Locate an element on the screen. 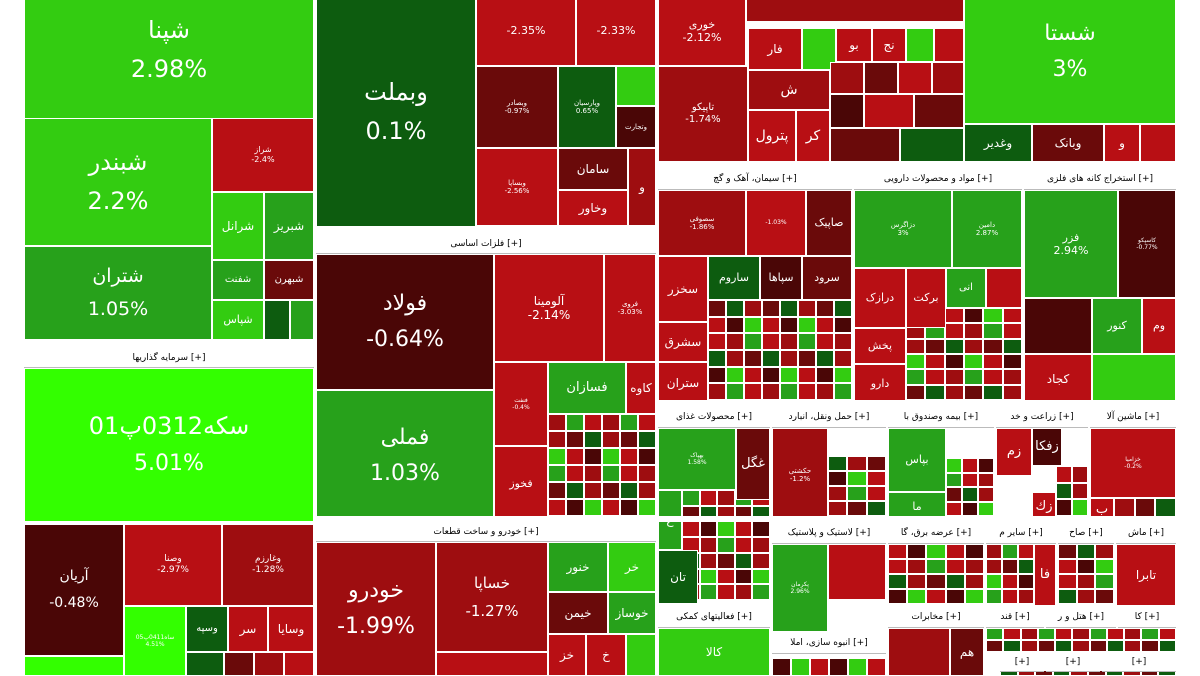  stock-tile: وسایا is located at coordinates (291, 629).